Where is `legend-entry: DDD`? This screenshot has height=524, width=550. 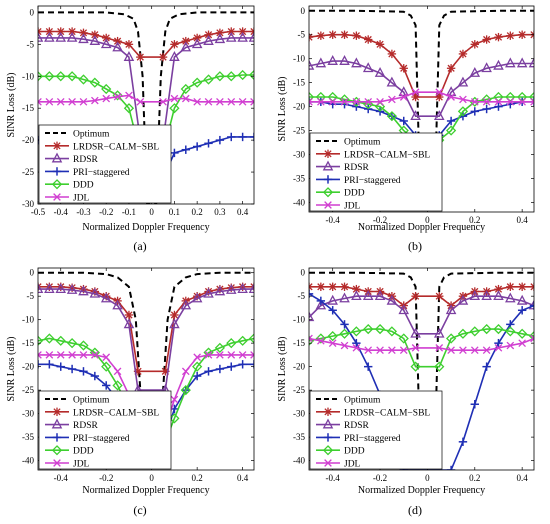 legend-entry: DDD is located at coordinates (354, 452).